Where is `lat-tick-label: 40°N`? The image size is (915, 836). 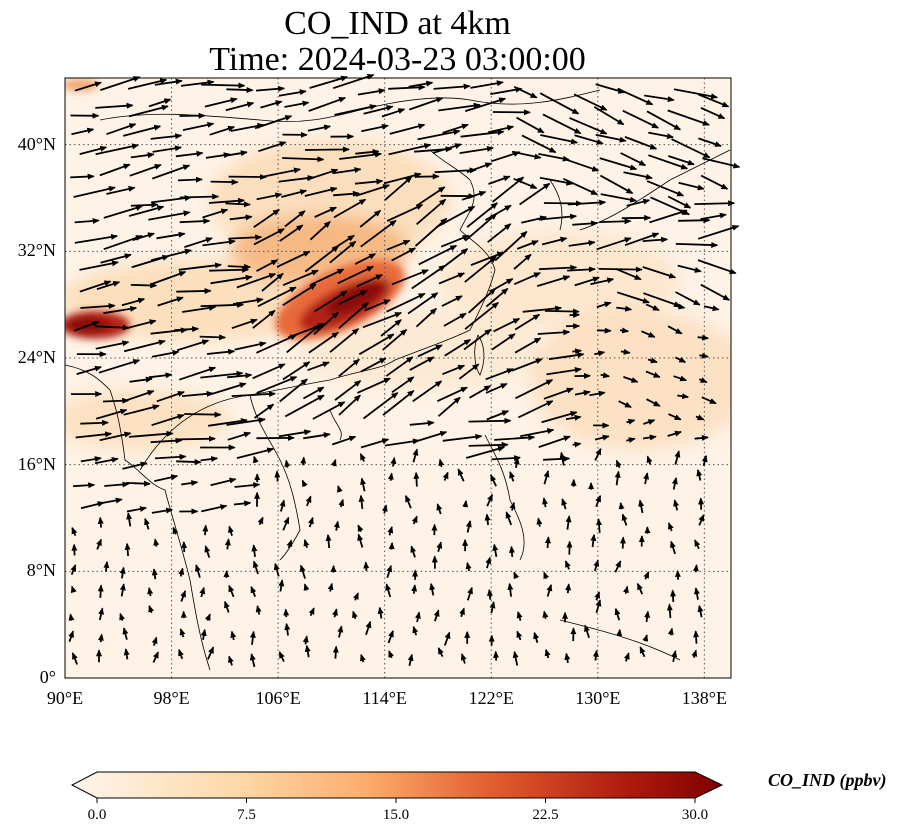 lat-tick-label: 40°N is located at coordinates (36, 143).